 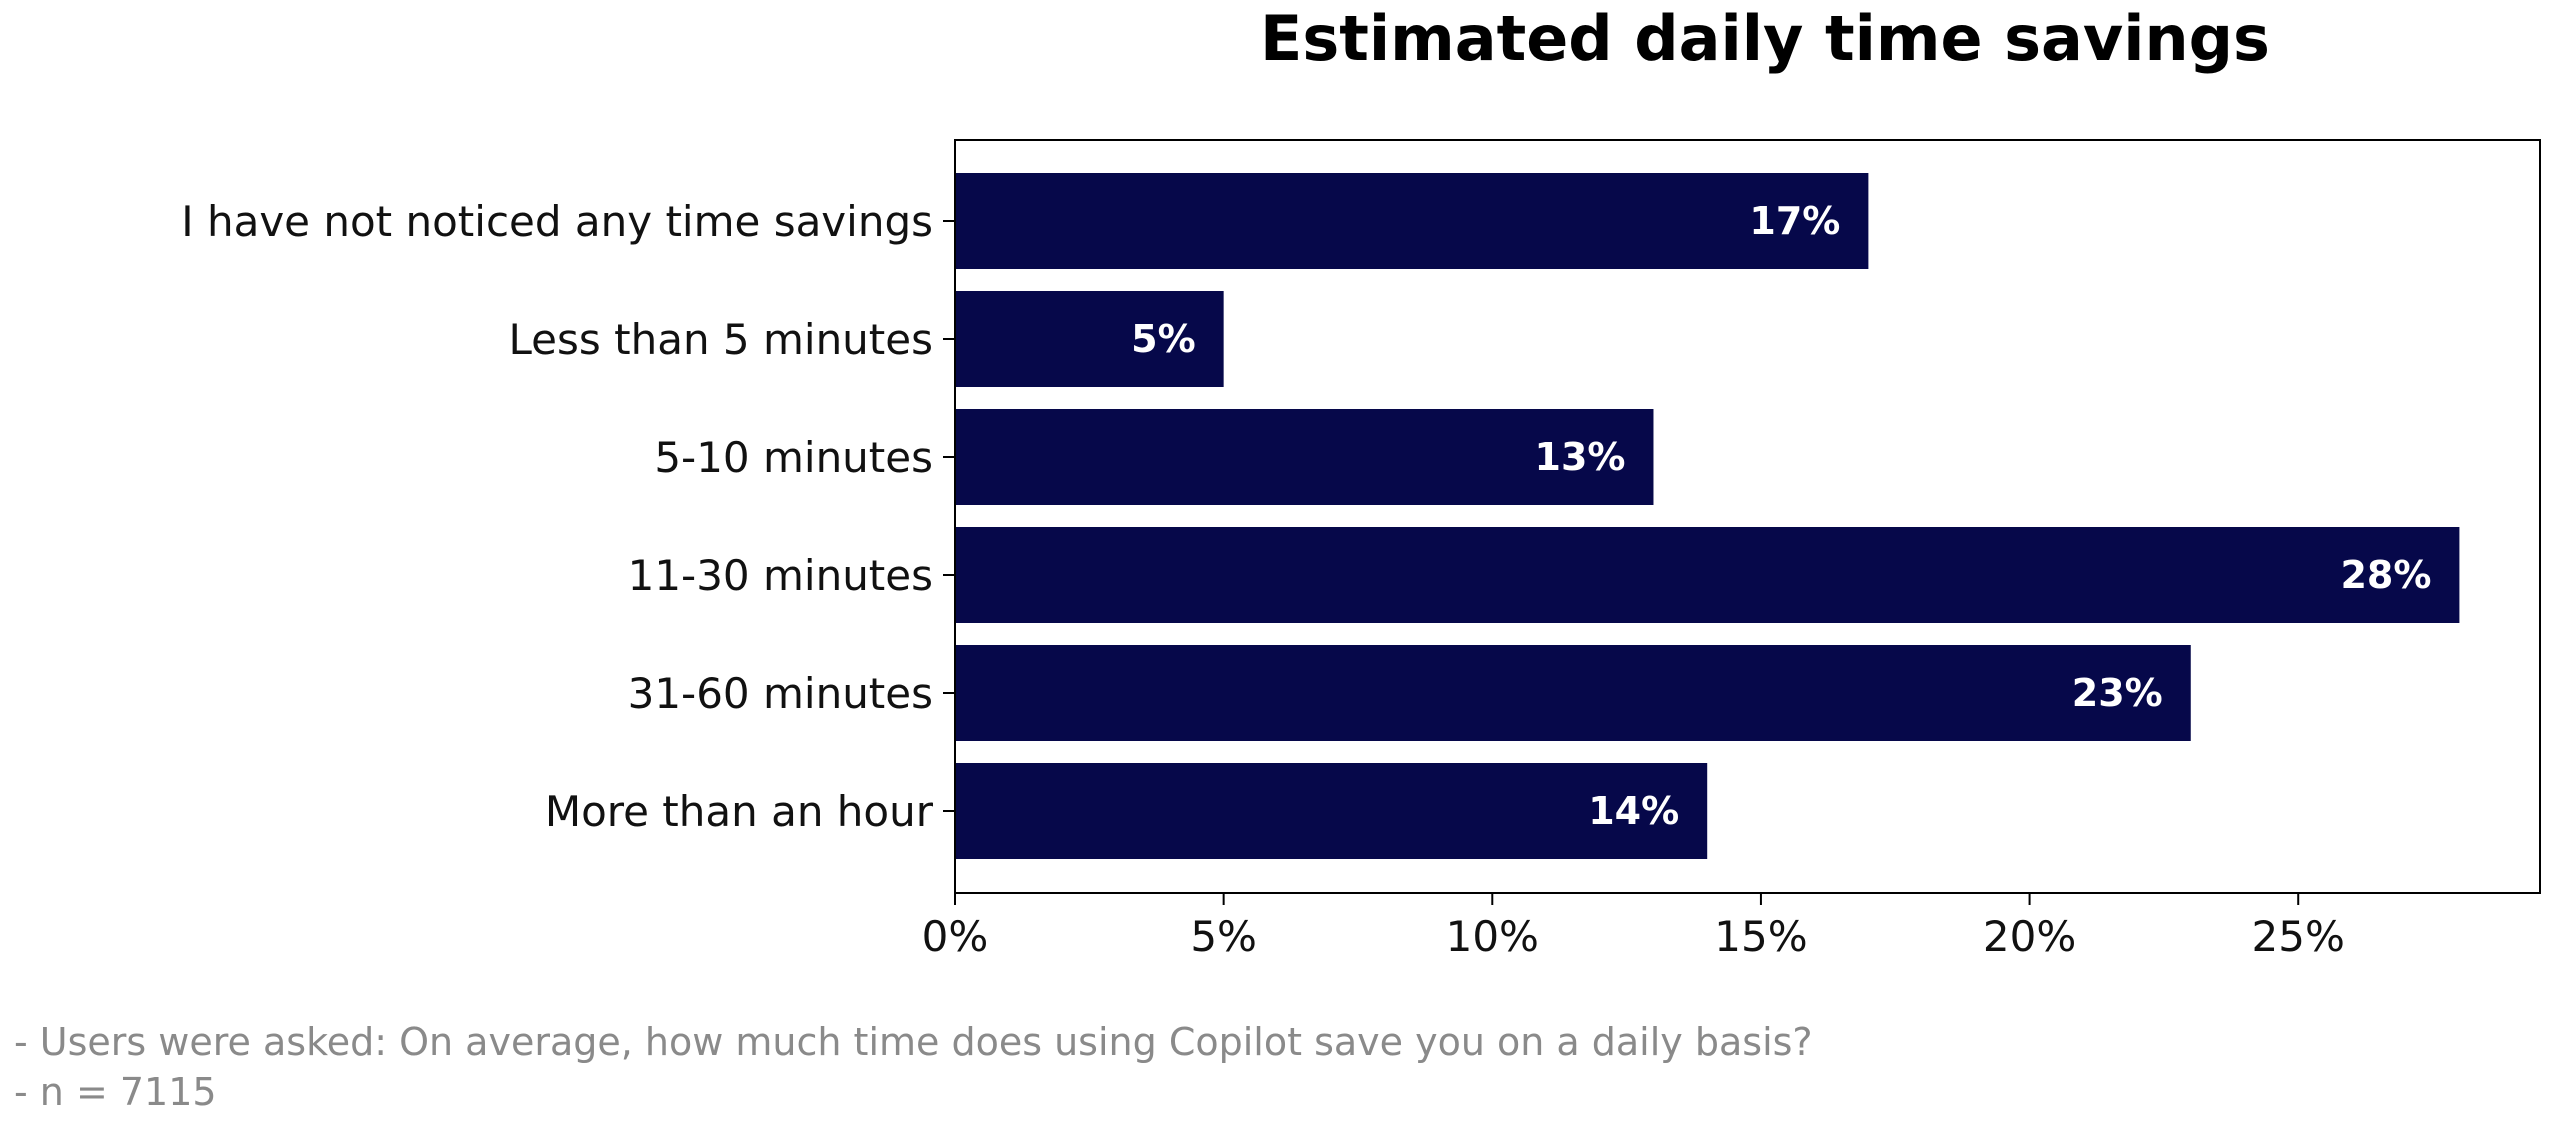 What do you see at coordinates (1765, 38) in the screenshot?
I see `chart-title: Estimated daily time savings` at bounding box center [1765, 38].